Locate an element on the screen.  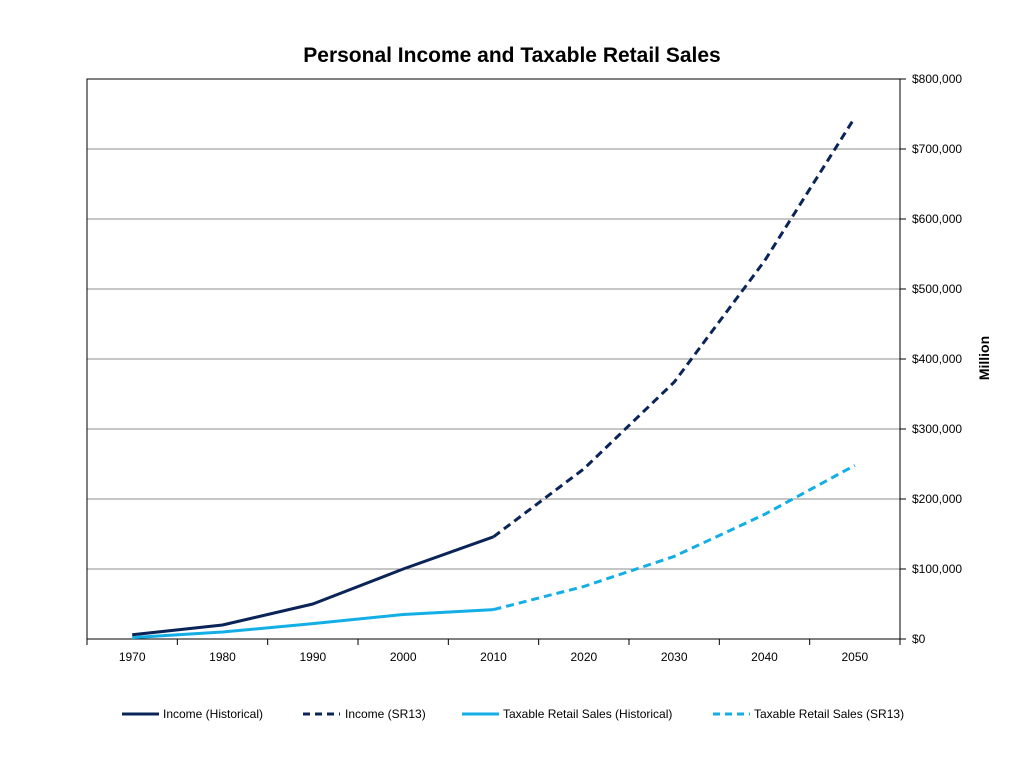
y-tick-label: $400,000 is located at coordinates (937, 359).